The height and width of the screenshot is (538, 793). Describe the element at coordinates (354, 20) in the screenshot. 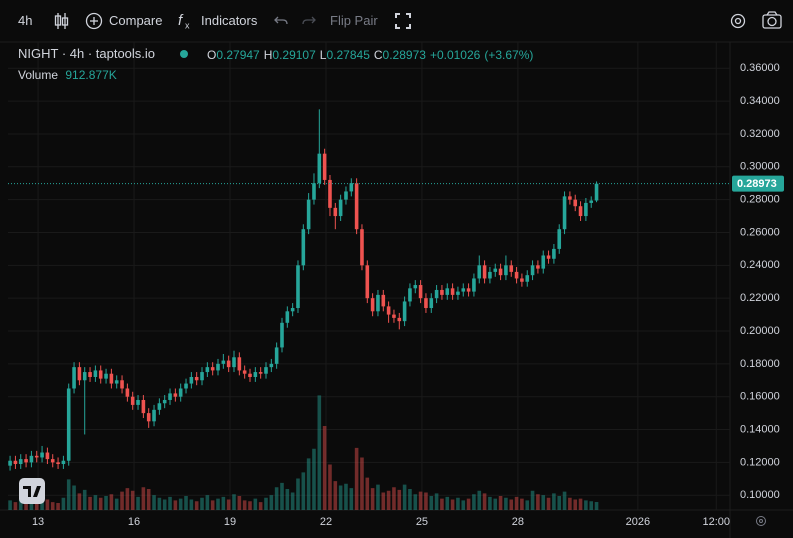

I see `flip-pair-button: Flip Pair` at that location.